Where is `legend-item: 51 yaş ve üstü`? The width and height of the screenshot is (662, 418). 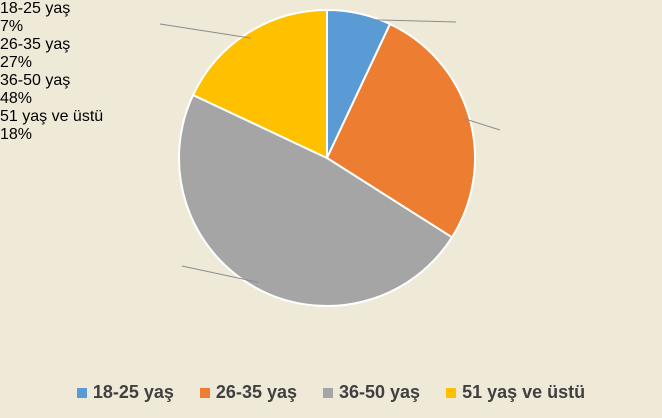 legend-item: 51 yaş ve üstü is located at coordinates (515, 392).